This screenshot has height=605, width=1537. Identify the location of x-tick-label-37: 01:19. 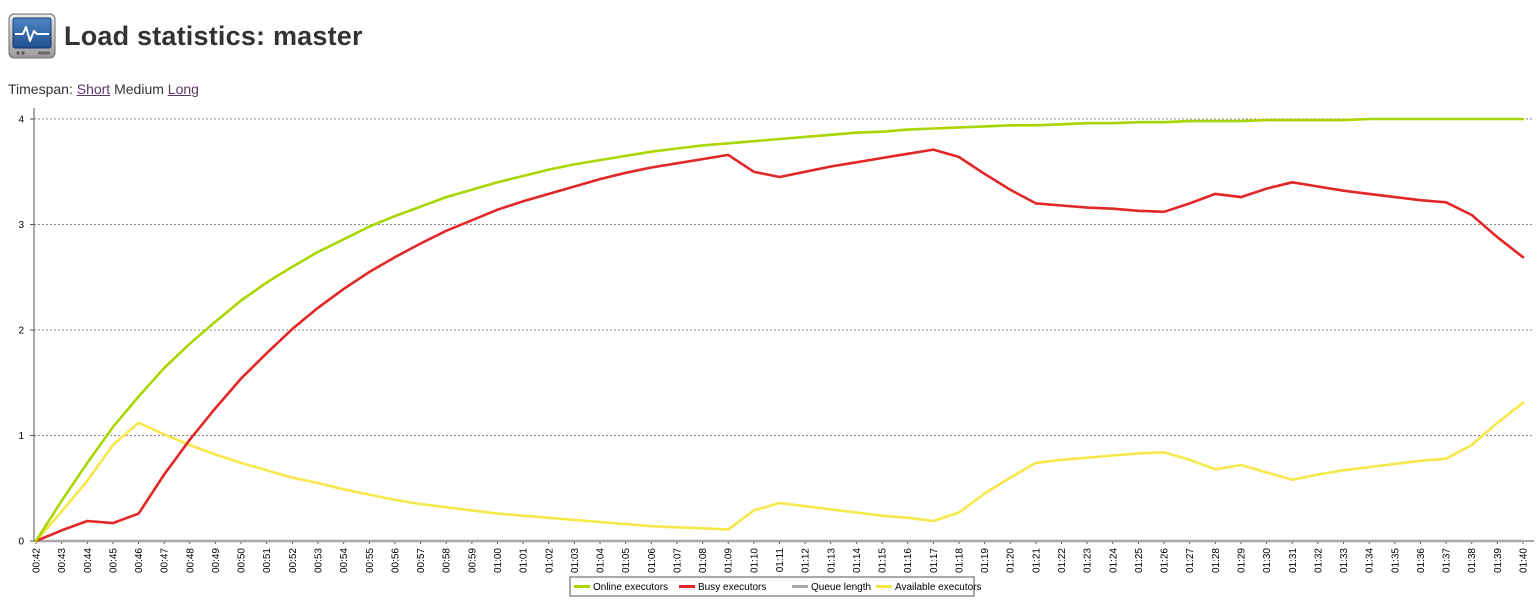
(985, 560).